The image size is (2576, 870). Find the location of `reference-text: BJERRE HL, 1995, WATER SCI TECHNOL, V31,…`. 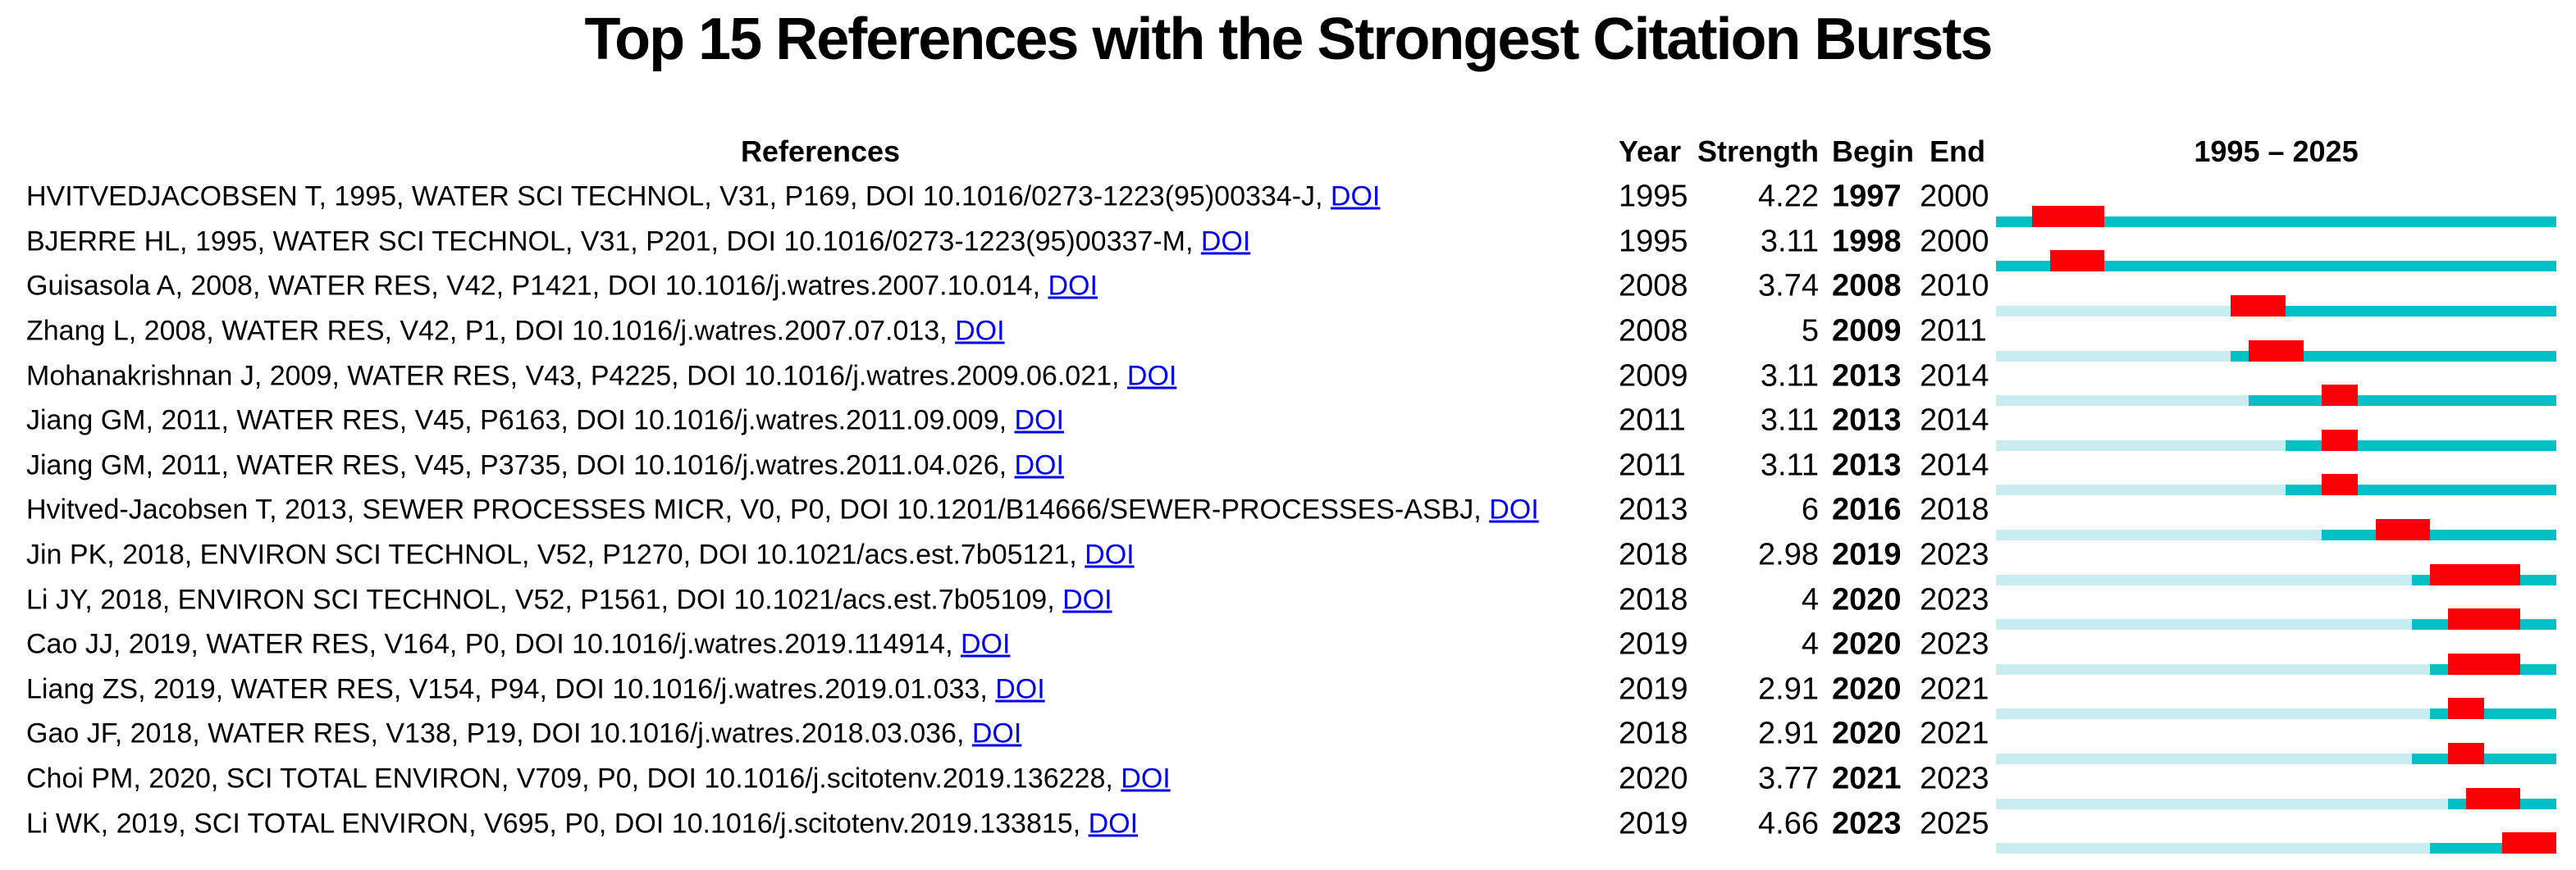

reference-text: BJERRE HL, 1995, WATER SCI TECHNOL, V31,… is located at coordinates (610, 241).